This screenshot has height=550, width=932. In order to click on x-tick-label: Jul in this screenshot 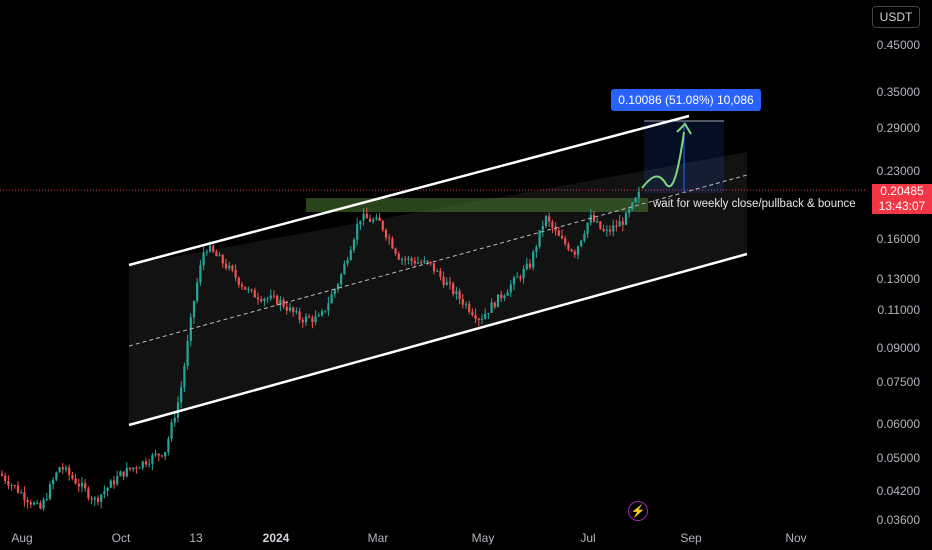, I will do `click(588, 538)`.